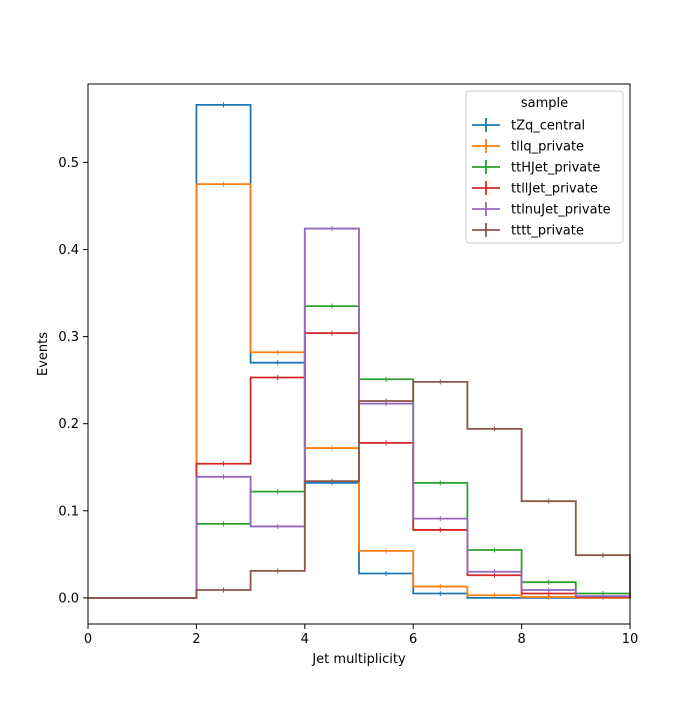 The width and height of the screenshot is (700, 704). What do you see at coordinates (68, 424) in the screenshot?
I see `y-tick-label: 0.2` at bounding box center [68, 424].